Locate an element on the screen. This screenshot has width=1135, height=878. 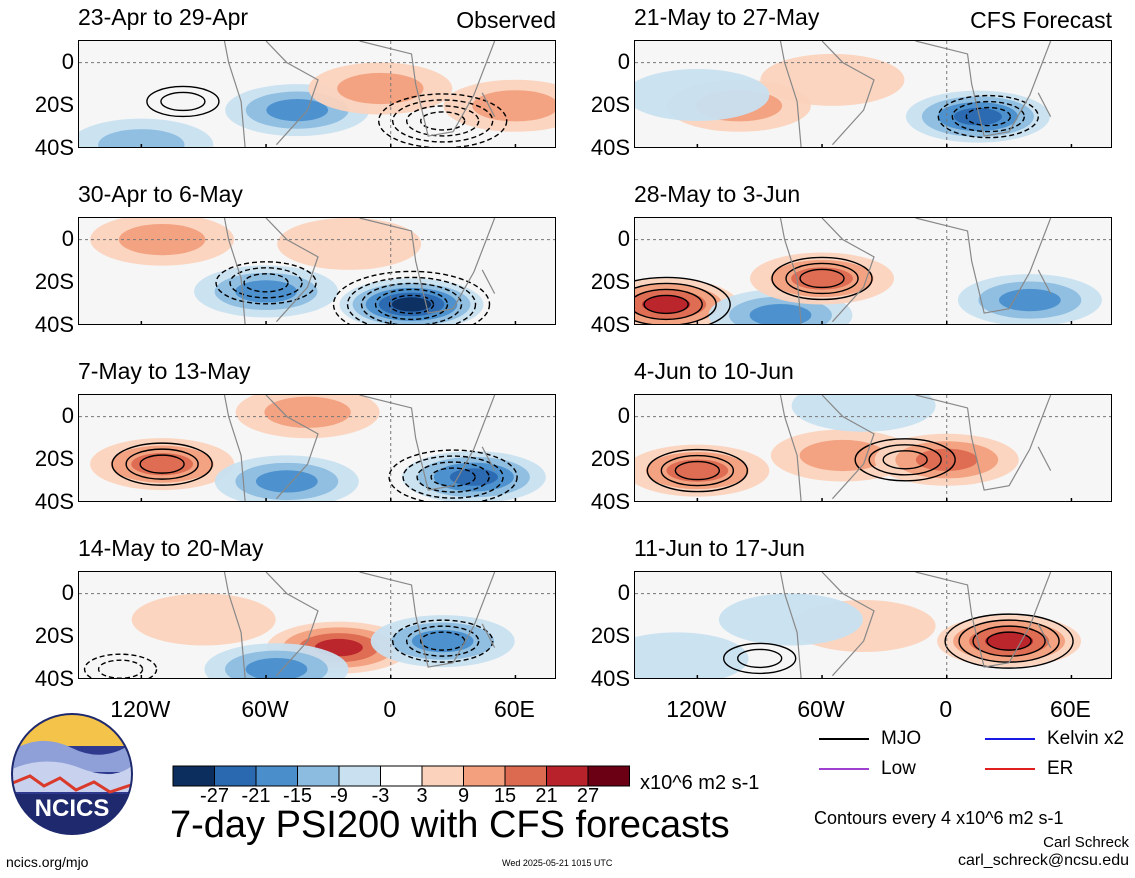
x-tick-label: 0 is located at coordinates (390, 709).